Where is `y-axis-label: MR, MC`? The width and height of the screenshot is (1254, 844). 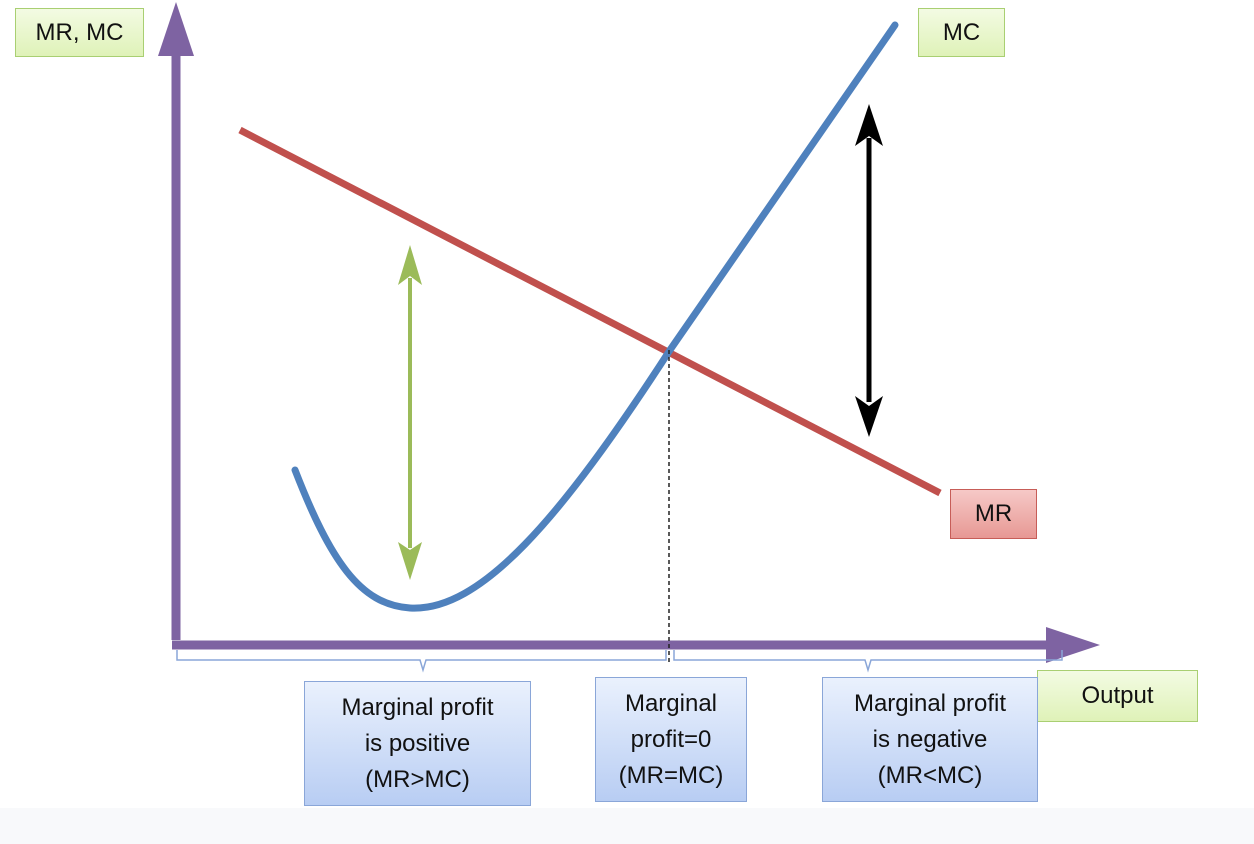
y-axis-label: MR, MC is located at coordinates (79, 32).